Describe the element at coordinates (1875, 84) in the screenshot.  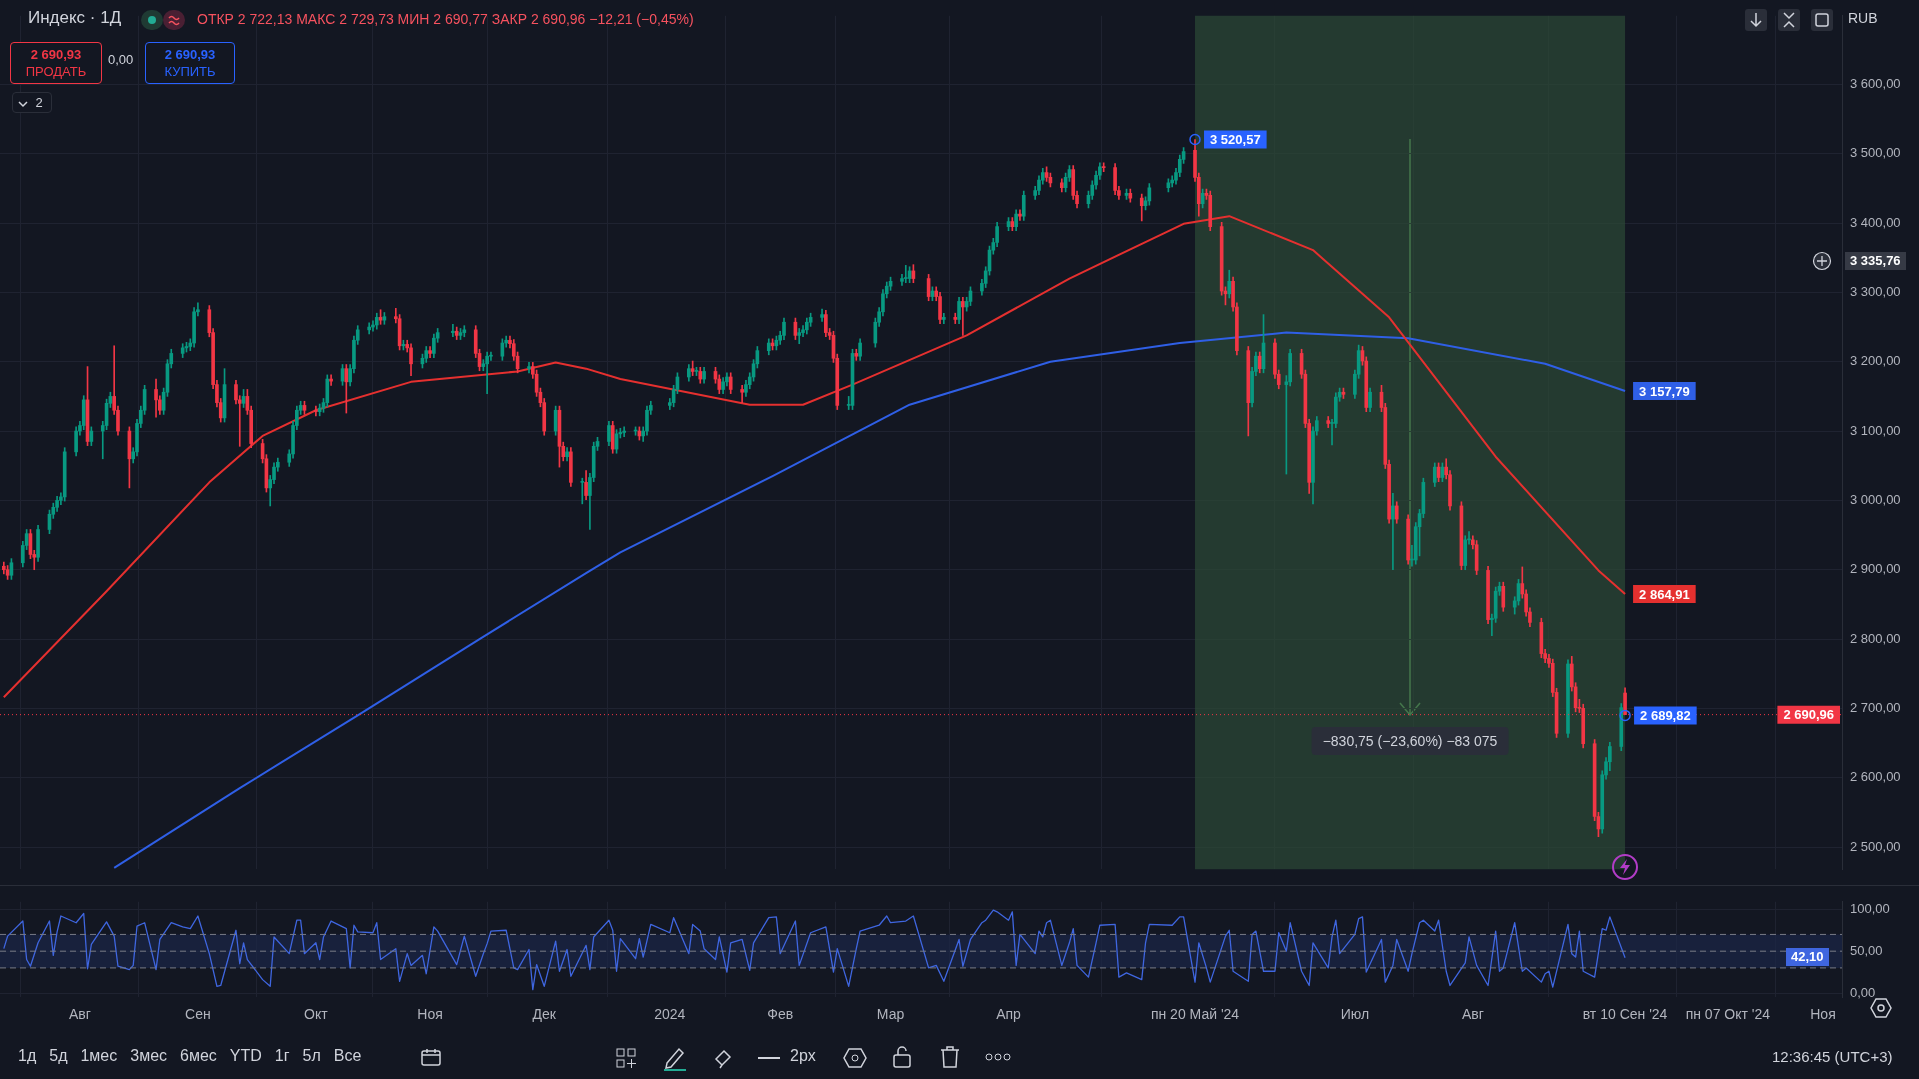
I see `y-tick-label: 3 600,00` at that location.